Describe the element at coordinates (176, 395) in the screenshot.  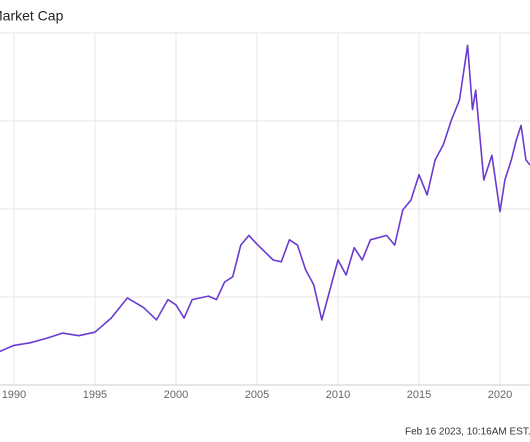
I see `x-tick-label: 2000` at that location.